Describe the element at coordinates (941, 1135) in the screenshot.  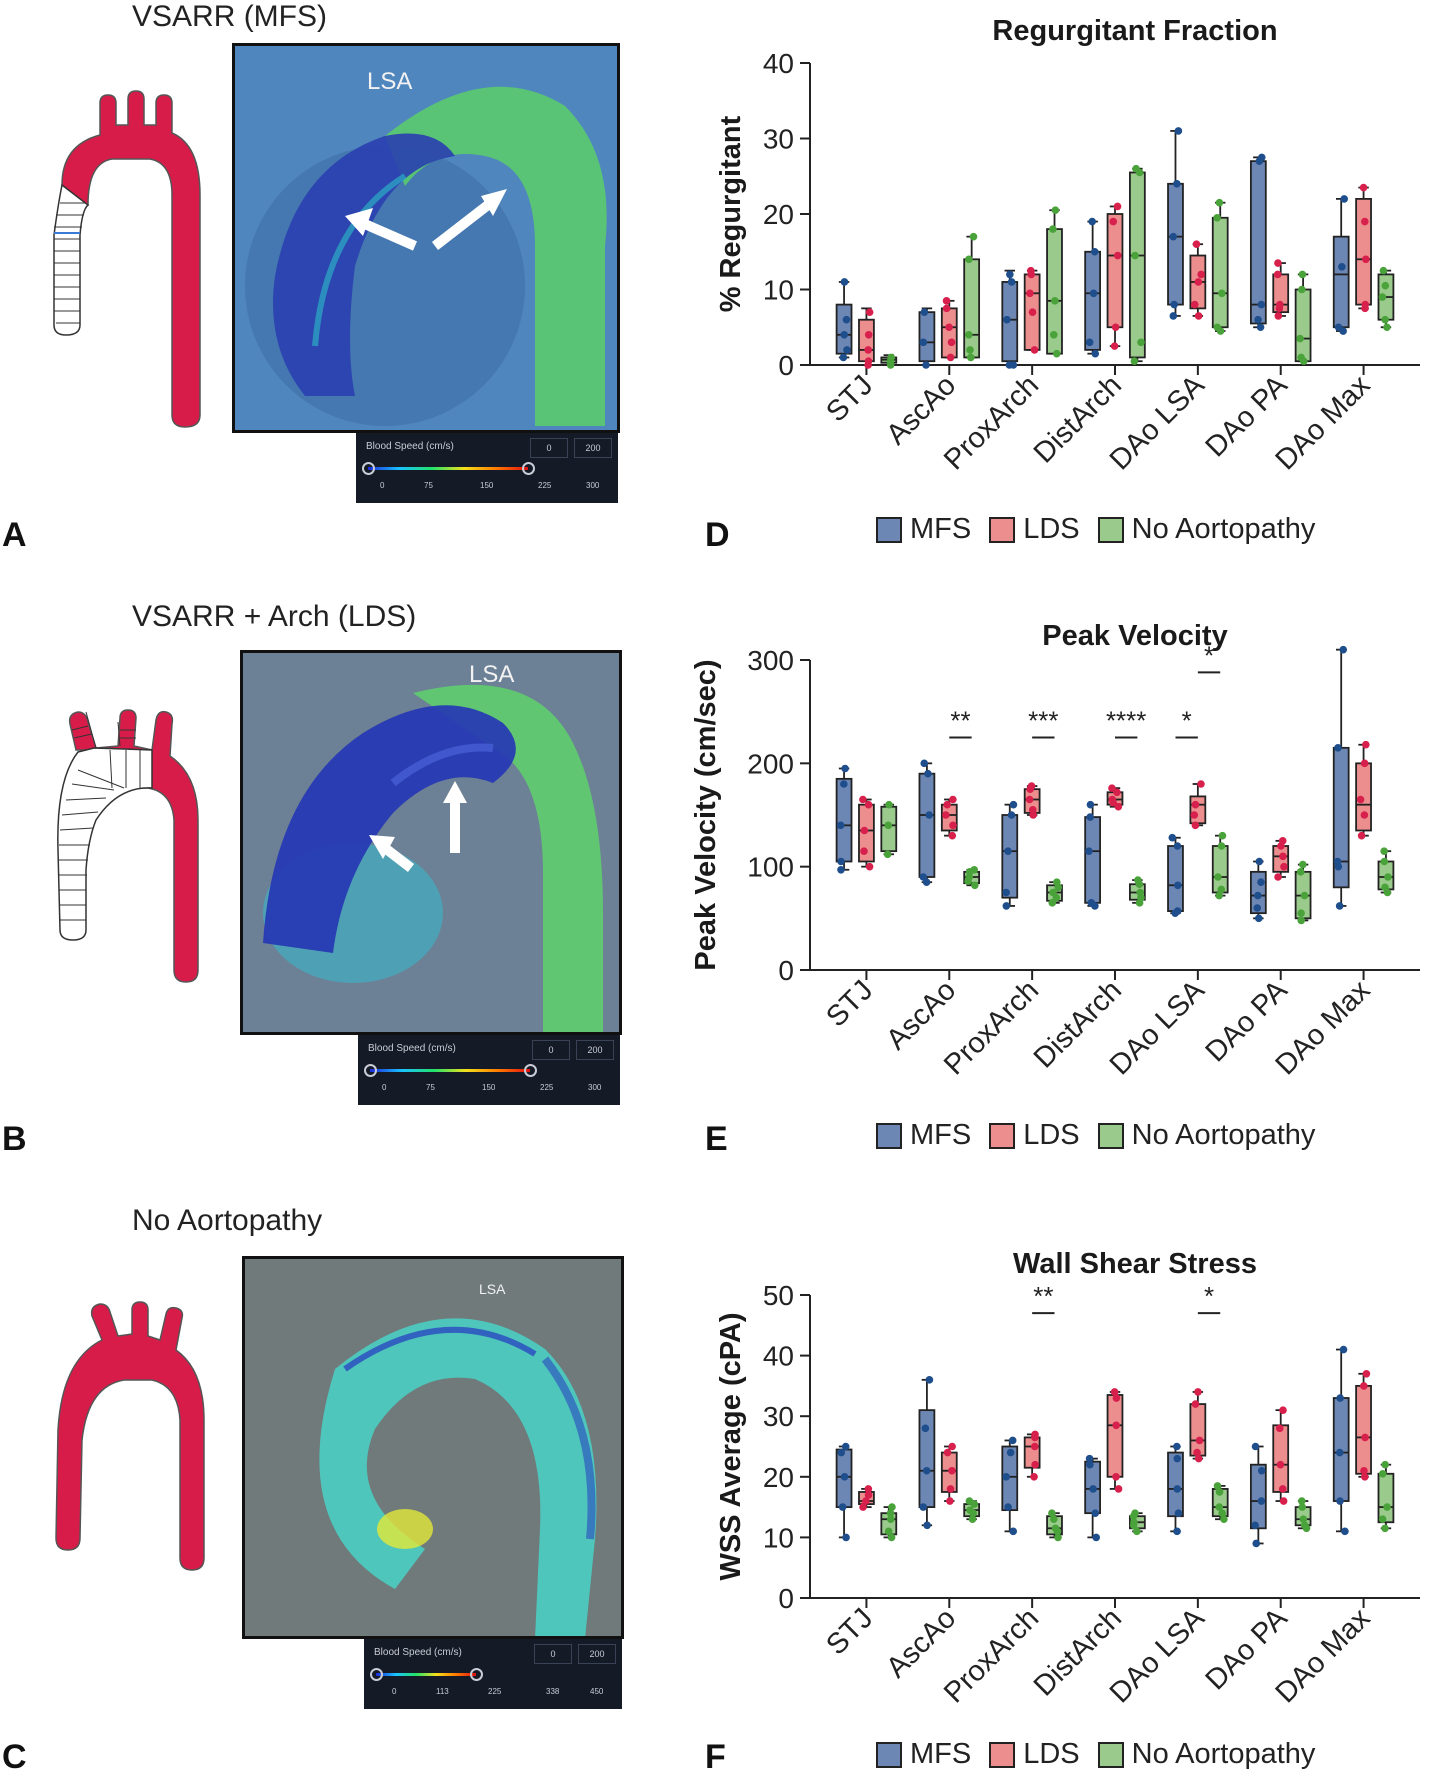
I see `legend-label-mfs: MFS` at that location.